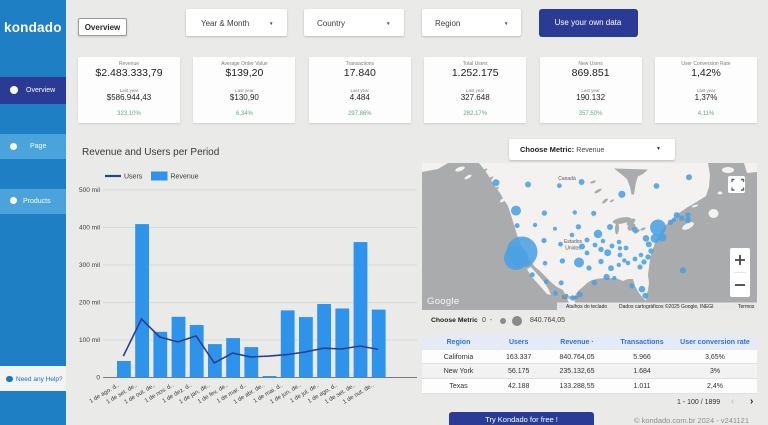 The image size is (768, 425). Describe the element at coordinates (133, 177) in the screenshot. I see `svg-text: Users` at that location.